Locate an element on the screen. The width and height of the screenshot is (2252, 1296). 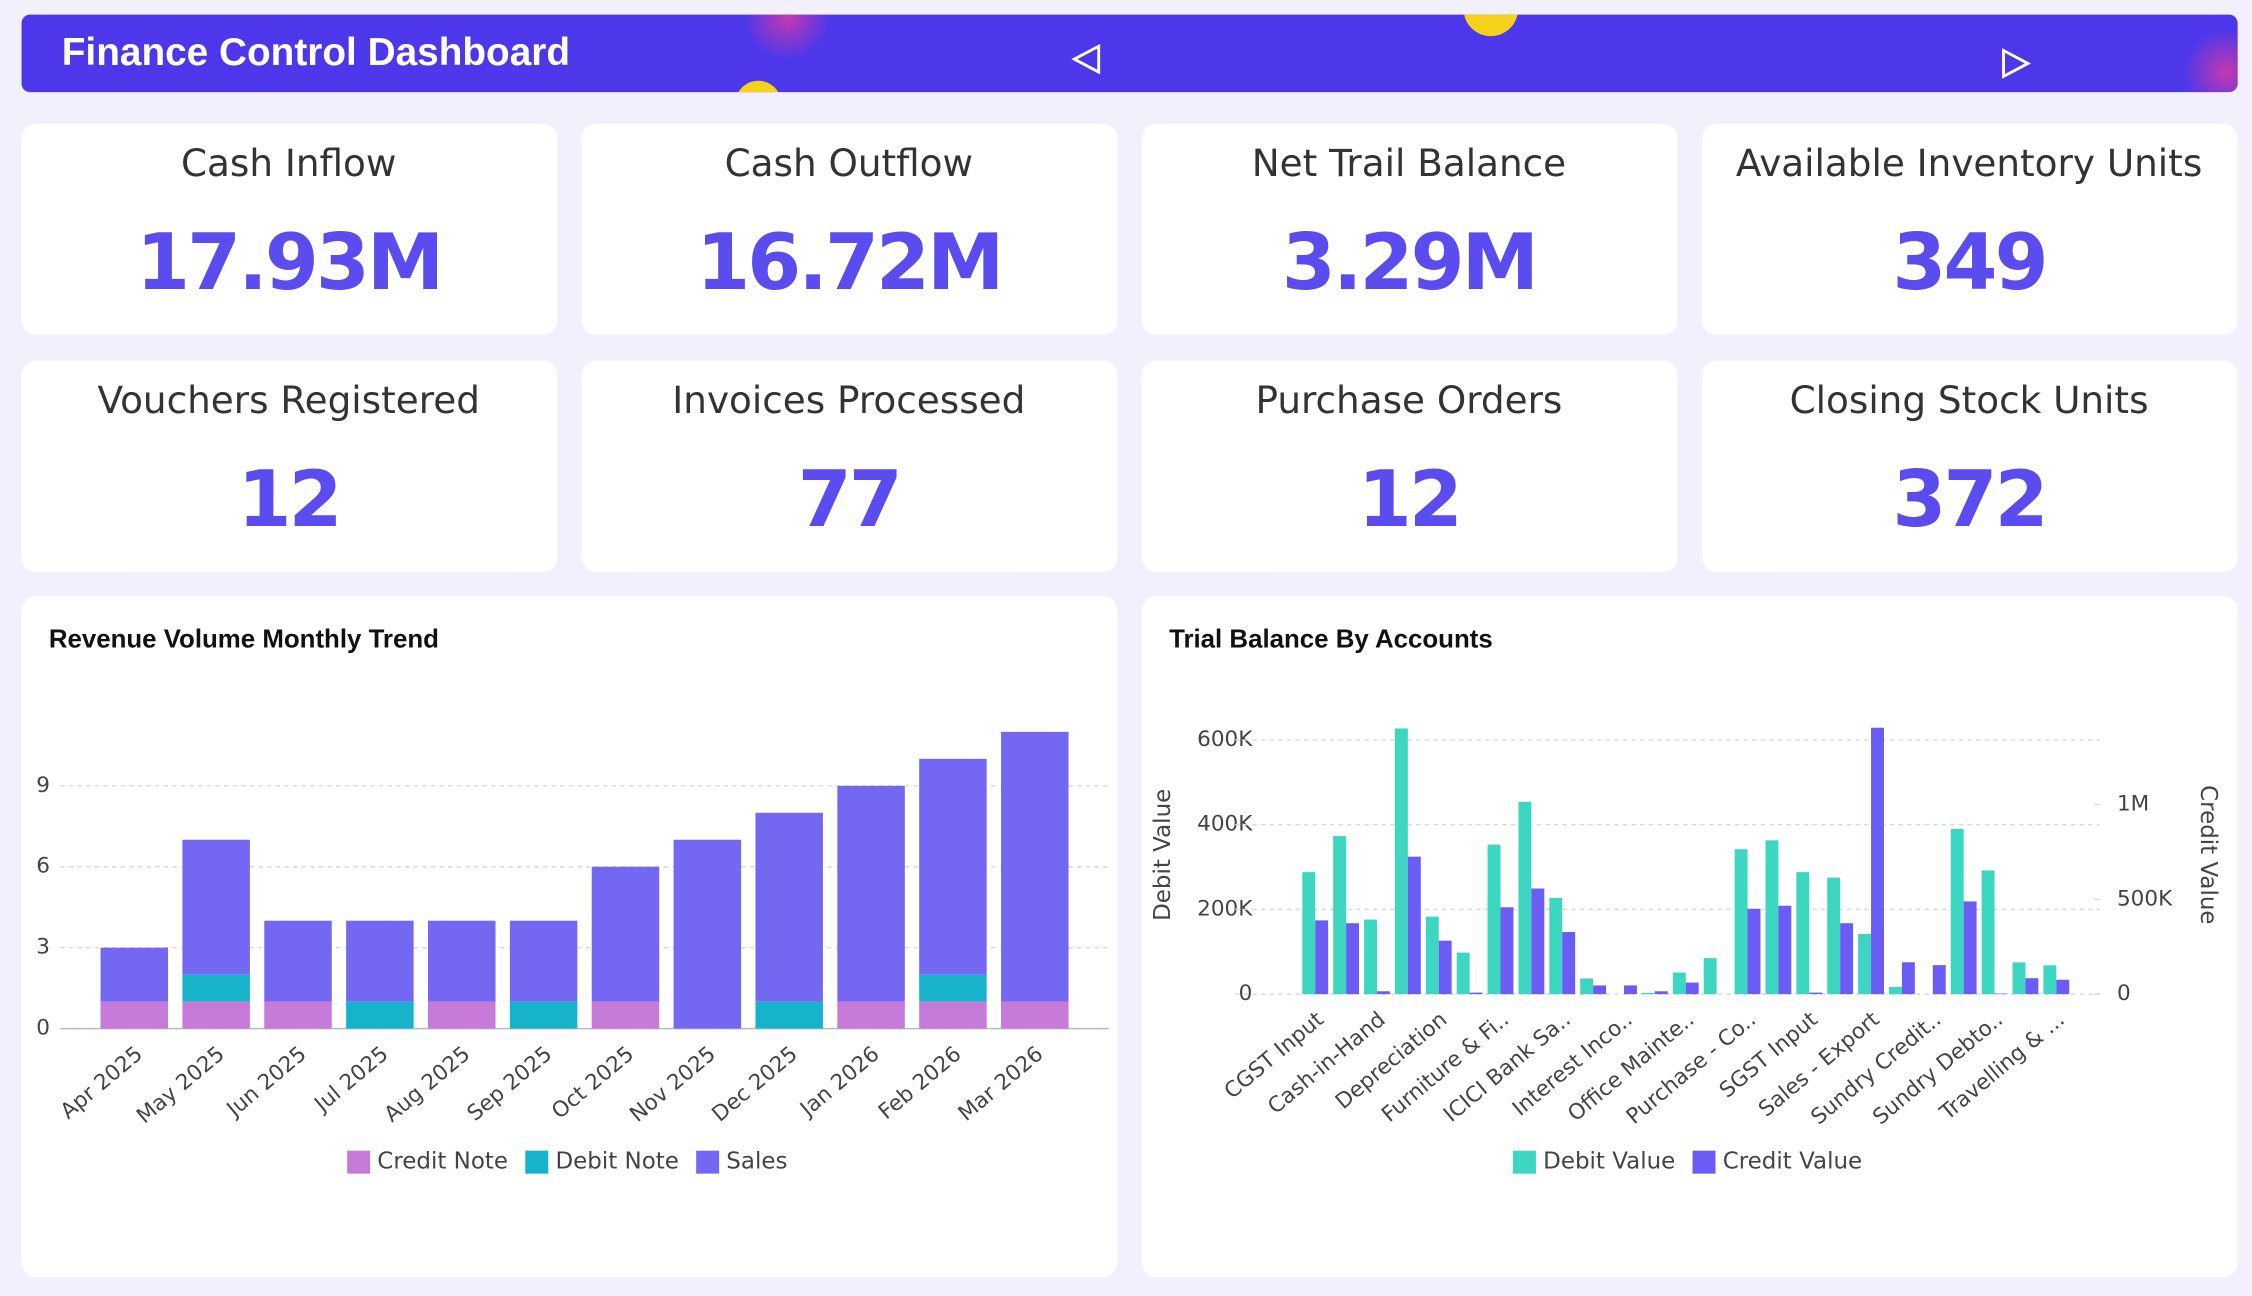
kpi-title: Purchase Orders is located at coordinates (1408, 400).